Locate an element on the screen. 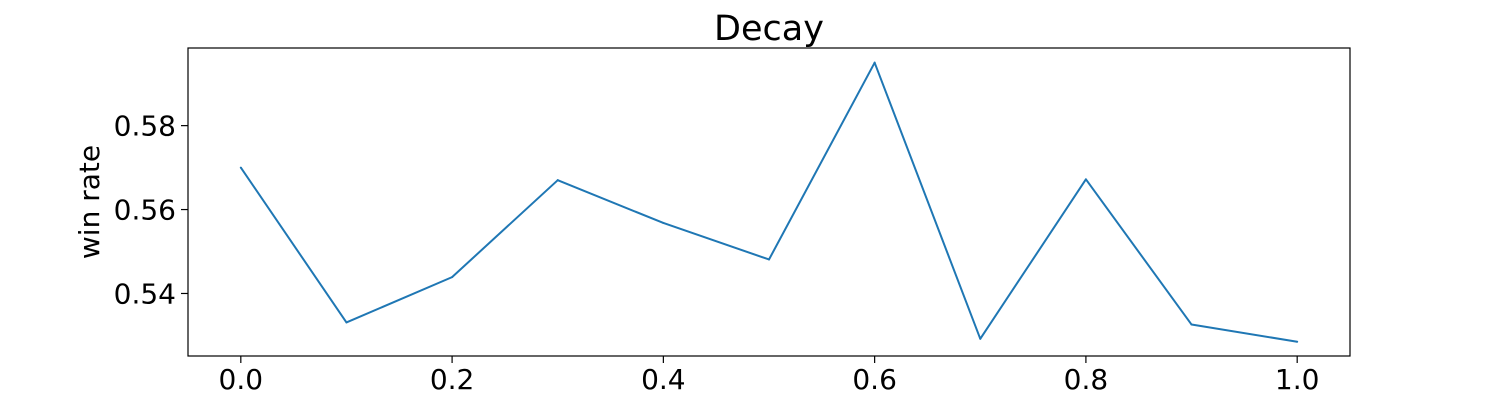 Image resolution: width=1500 pixels, height=400 pixels. x-tick-label: 0.6 is located at coordinates (874, 379).